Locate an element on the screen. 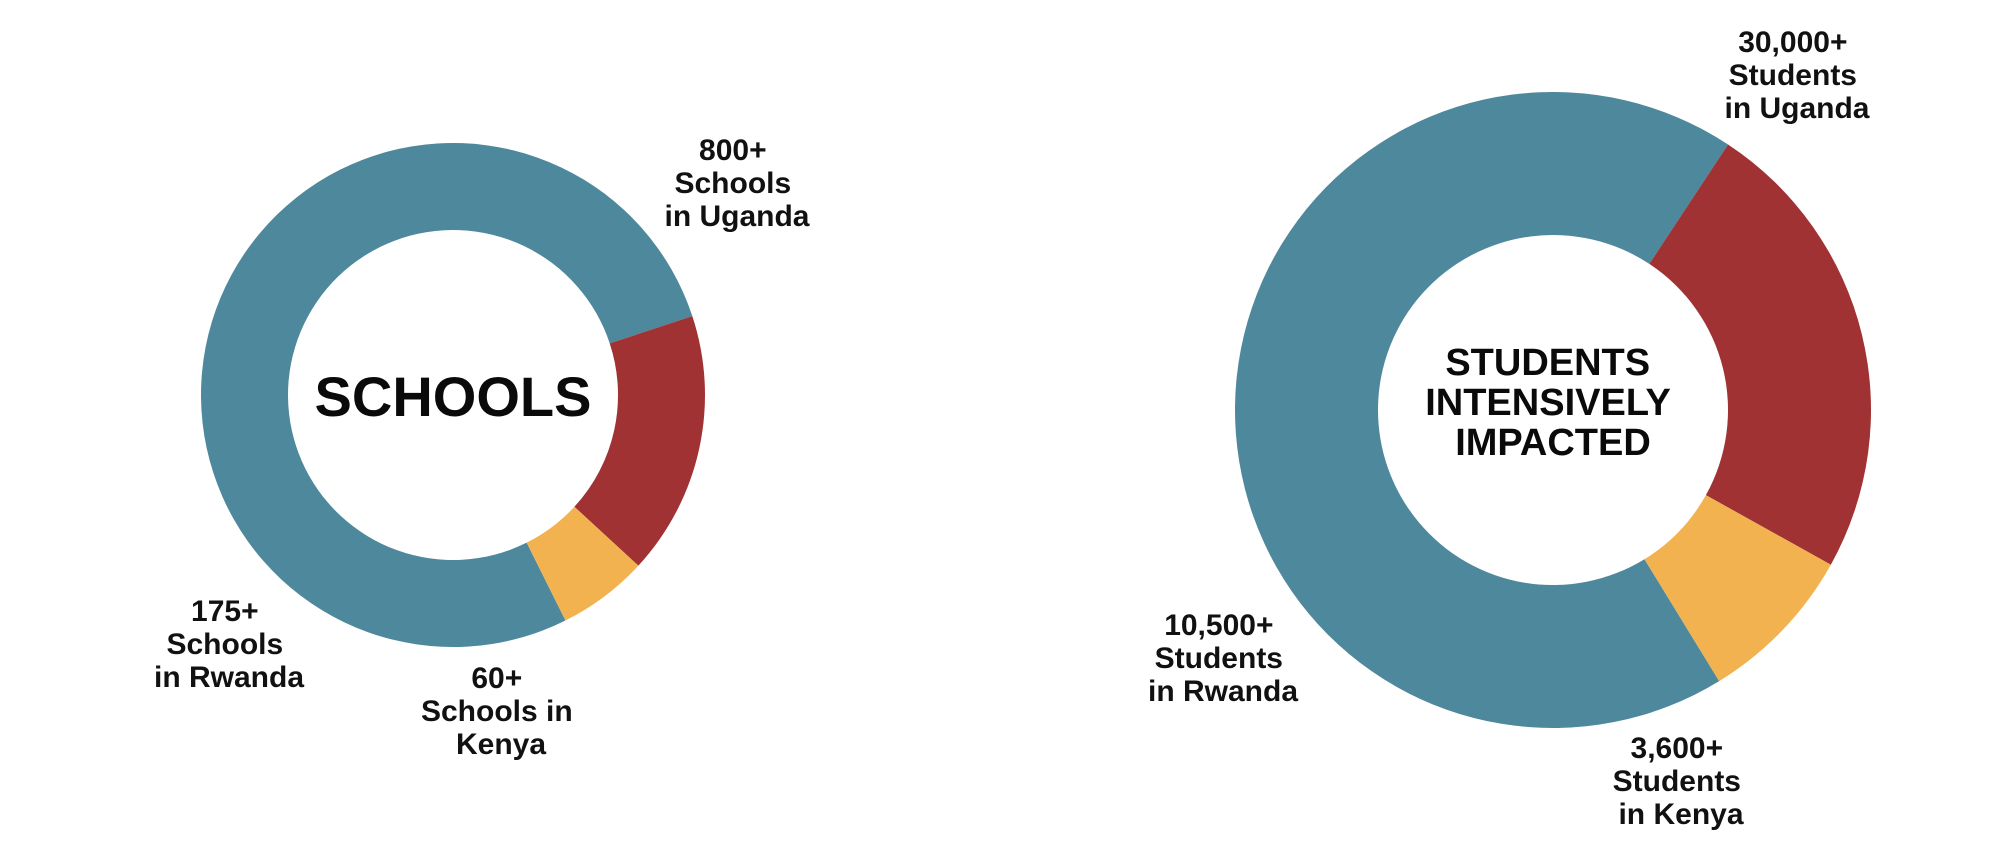  label-students-uganda: 30,000+ Students in Uganda is located at coordinates (1796, 75).